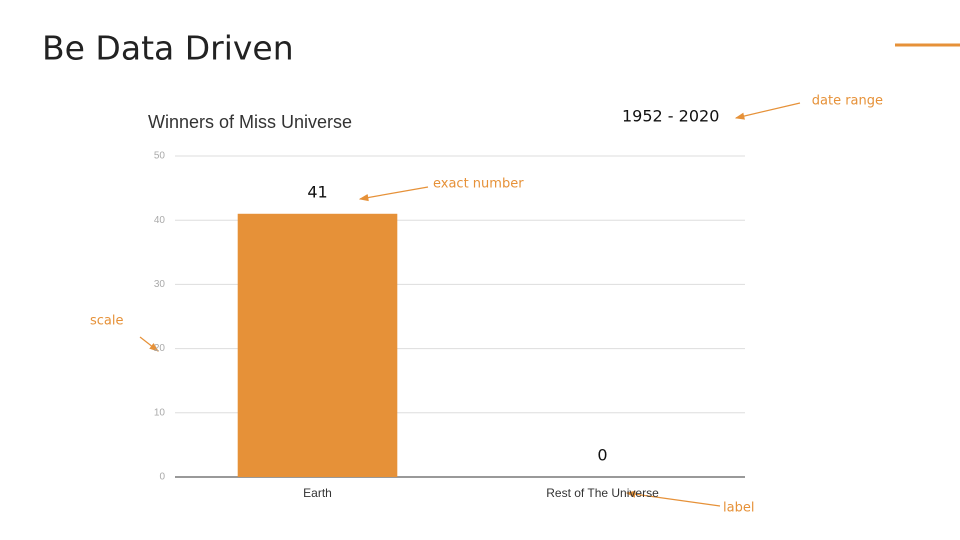  I want to click on x-tick-label: Rest of The Universe, so click(602, 493).